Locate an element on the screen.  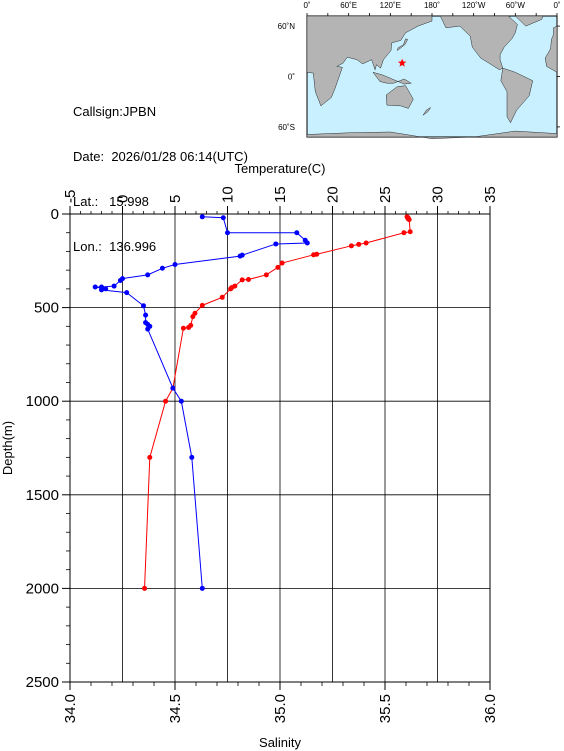
map-lat-label: 60˚N is located at coordinates (287, 26).